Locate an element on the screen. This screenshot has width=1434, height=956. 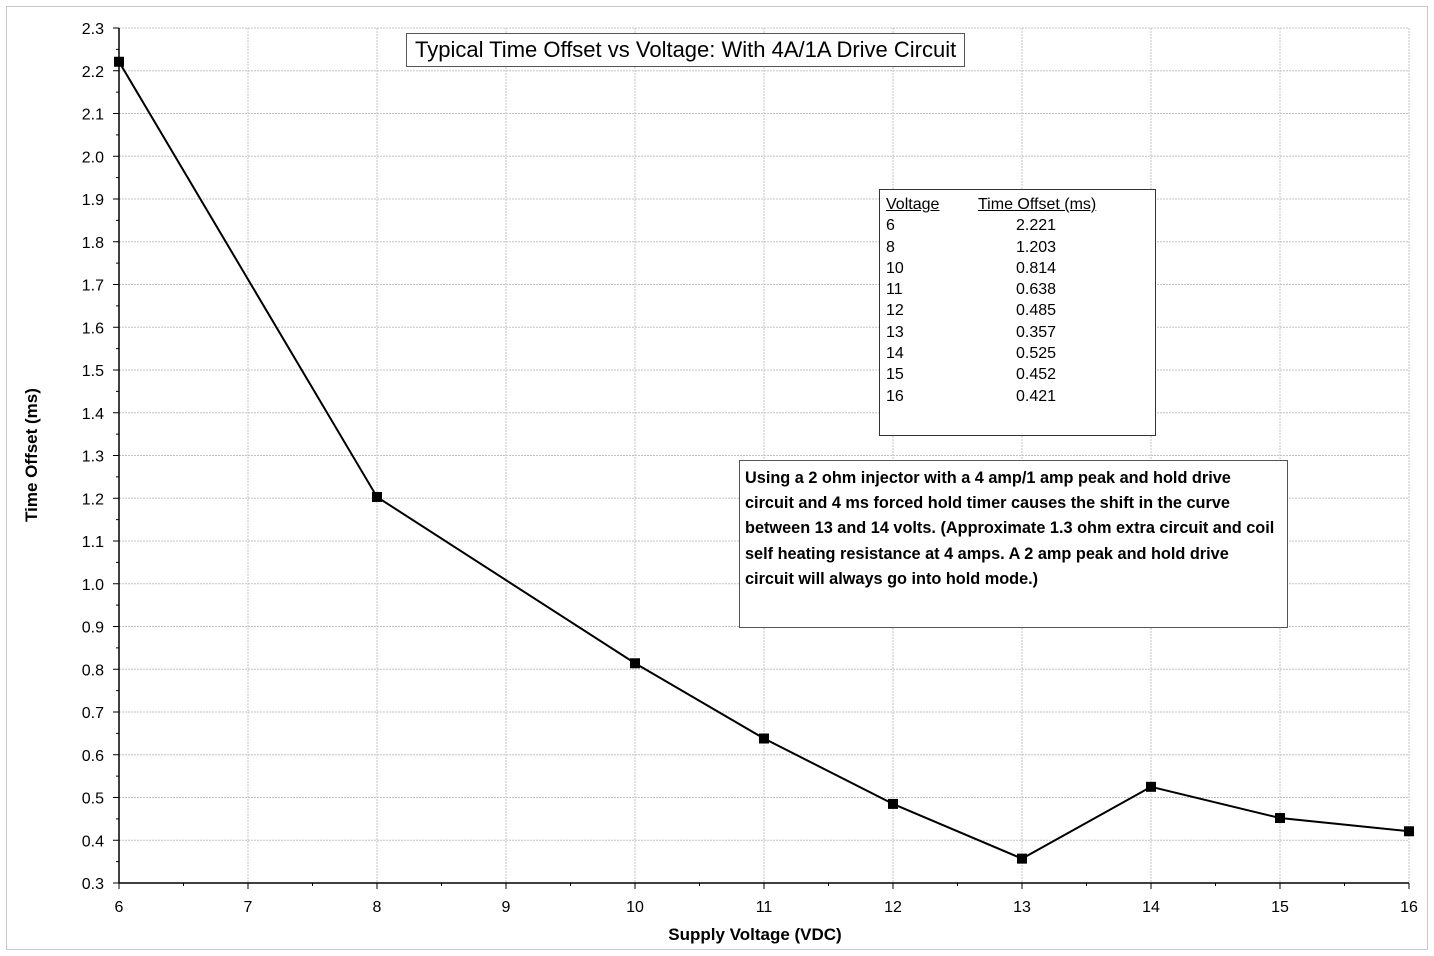
x-tick-label: 16 is located at coordinates (1409, 907).